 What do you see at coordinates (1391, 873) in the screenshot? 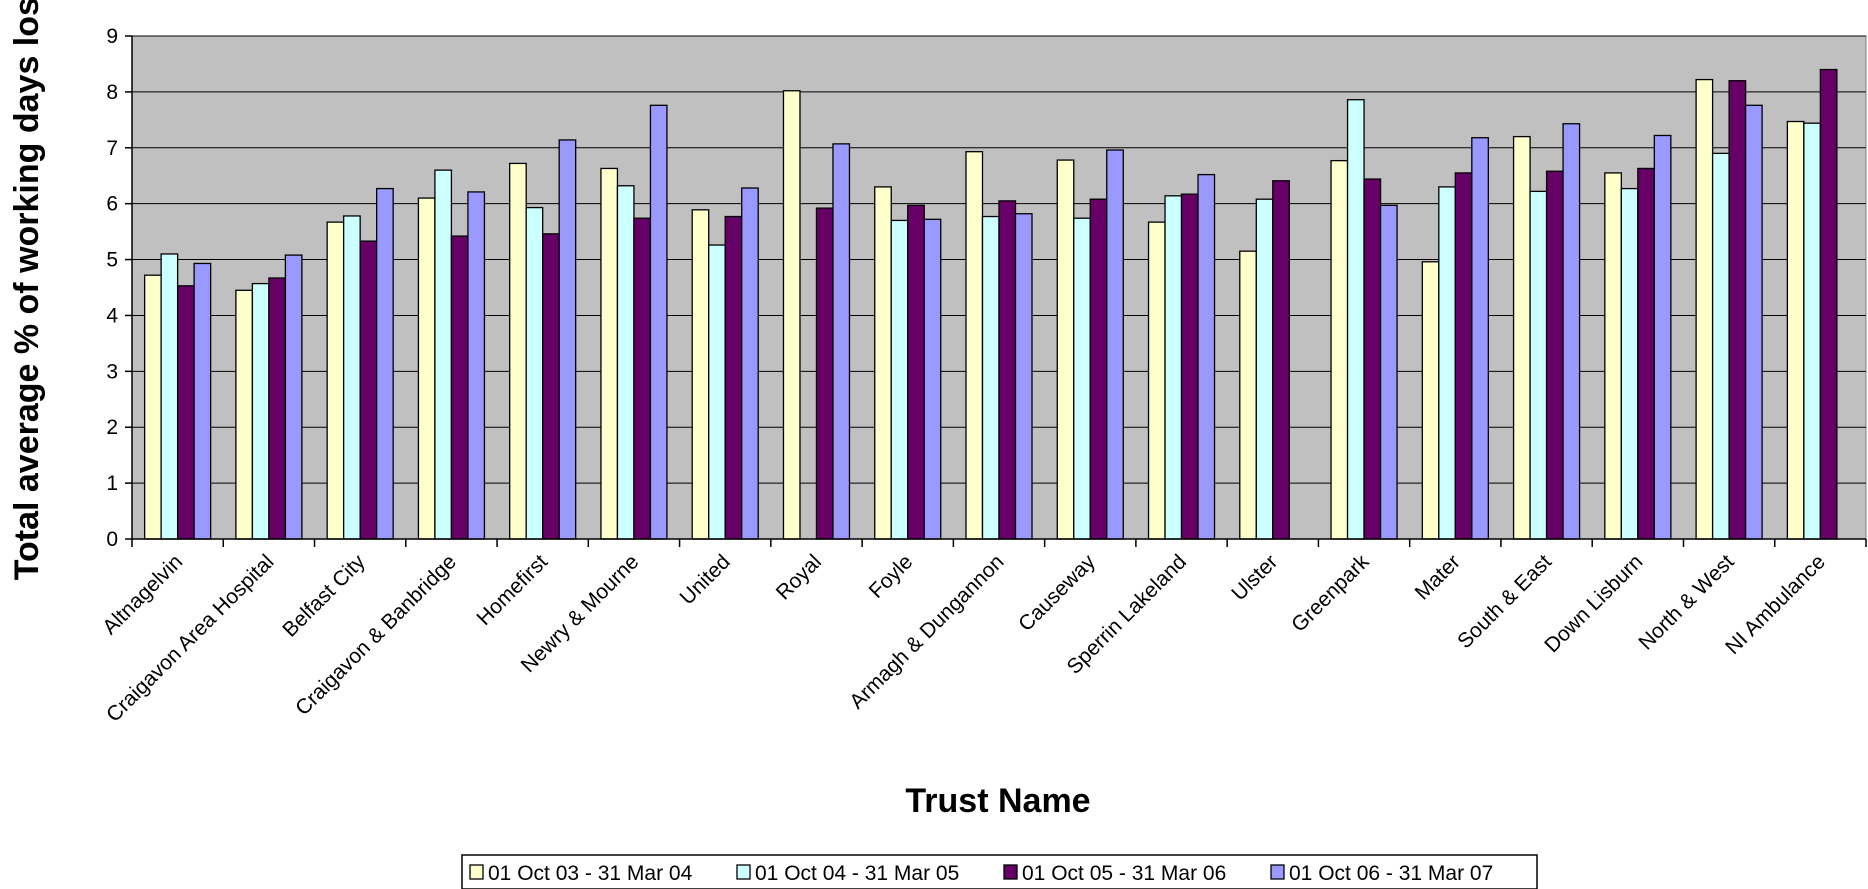
I see `legend-label: 01 Oct 06 - 31 Mar 07` at bounding box center [1391, 873].